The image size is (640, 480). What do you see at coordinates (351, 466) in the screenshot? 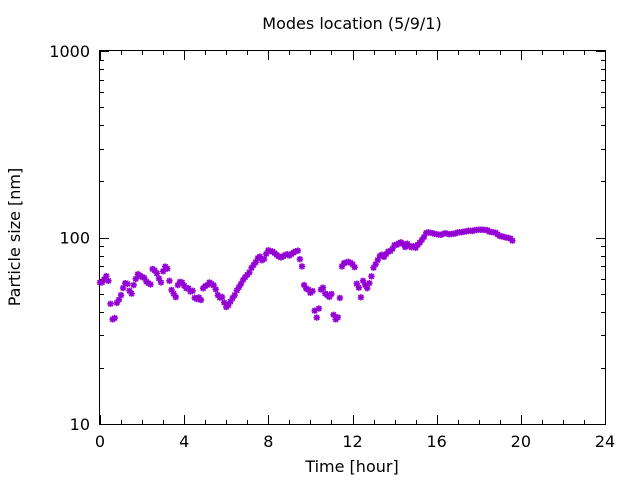
I see `x-axis-label: Time [hour]` at bounding box center [351, 466].